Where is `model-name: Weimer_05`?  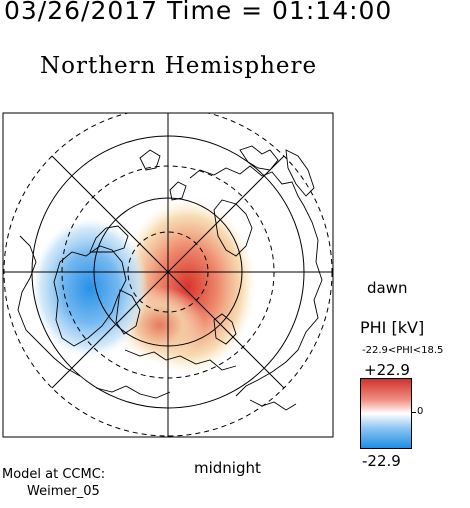
model-name: Weimer_05 is located at coordinates (63, 491).